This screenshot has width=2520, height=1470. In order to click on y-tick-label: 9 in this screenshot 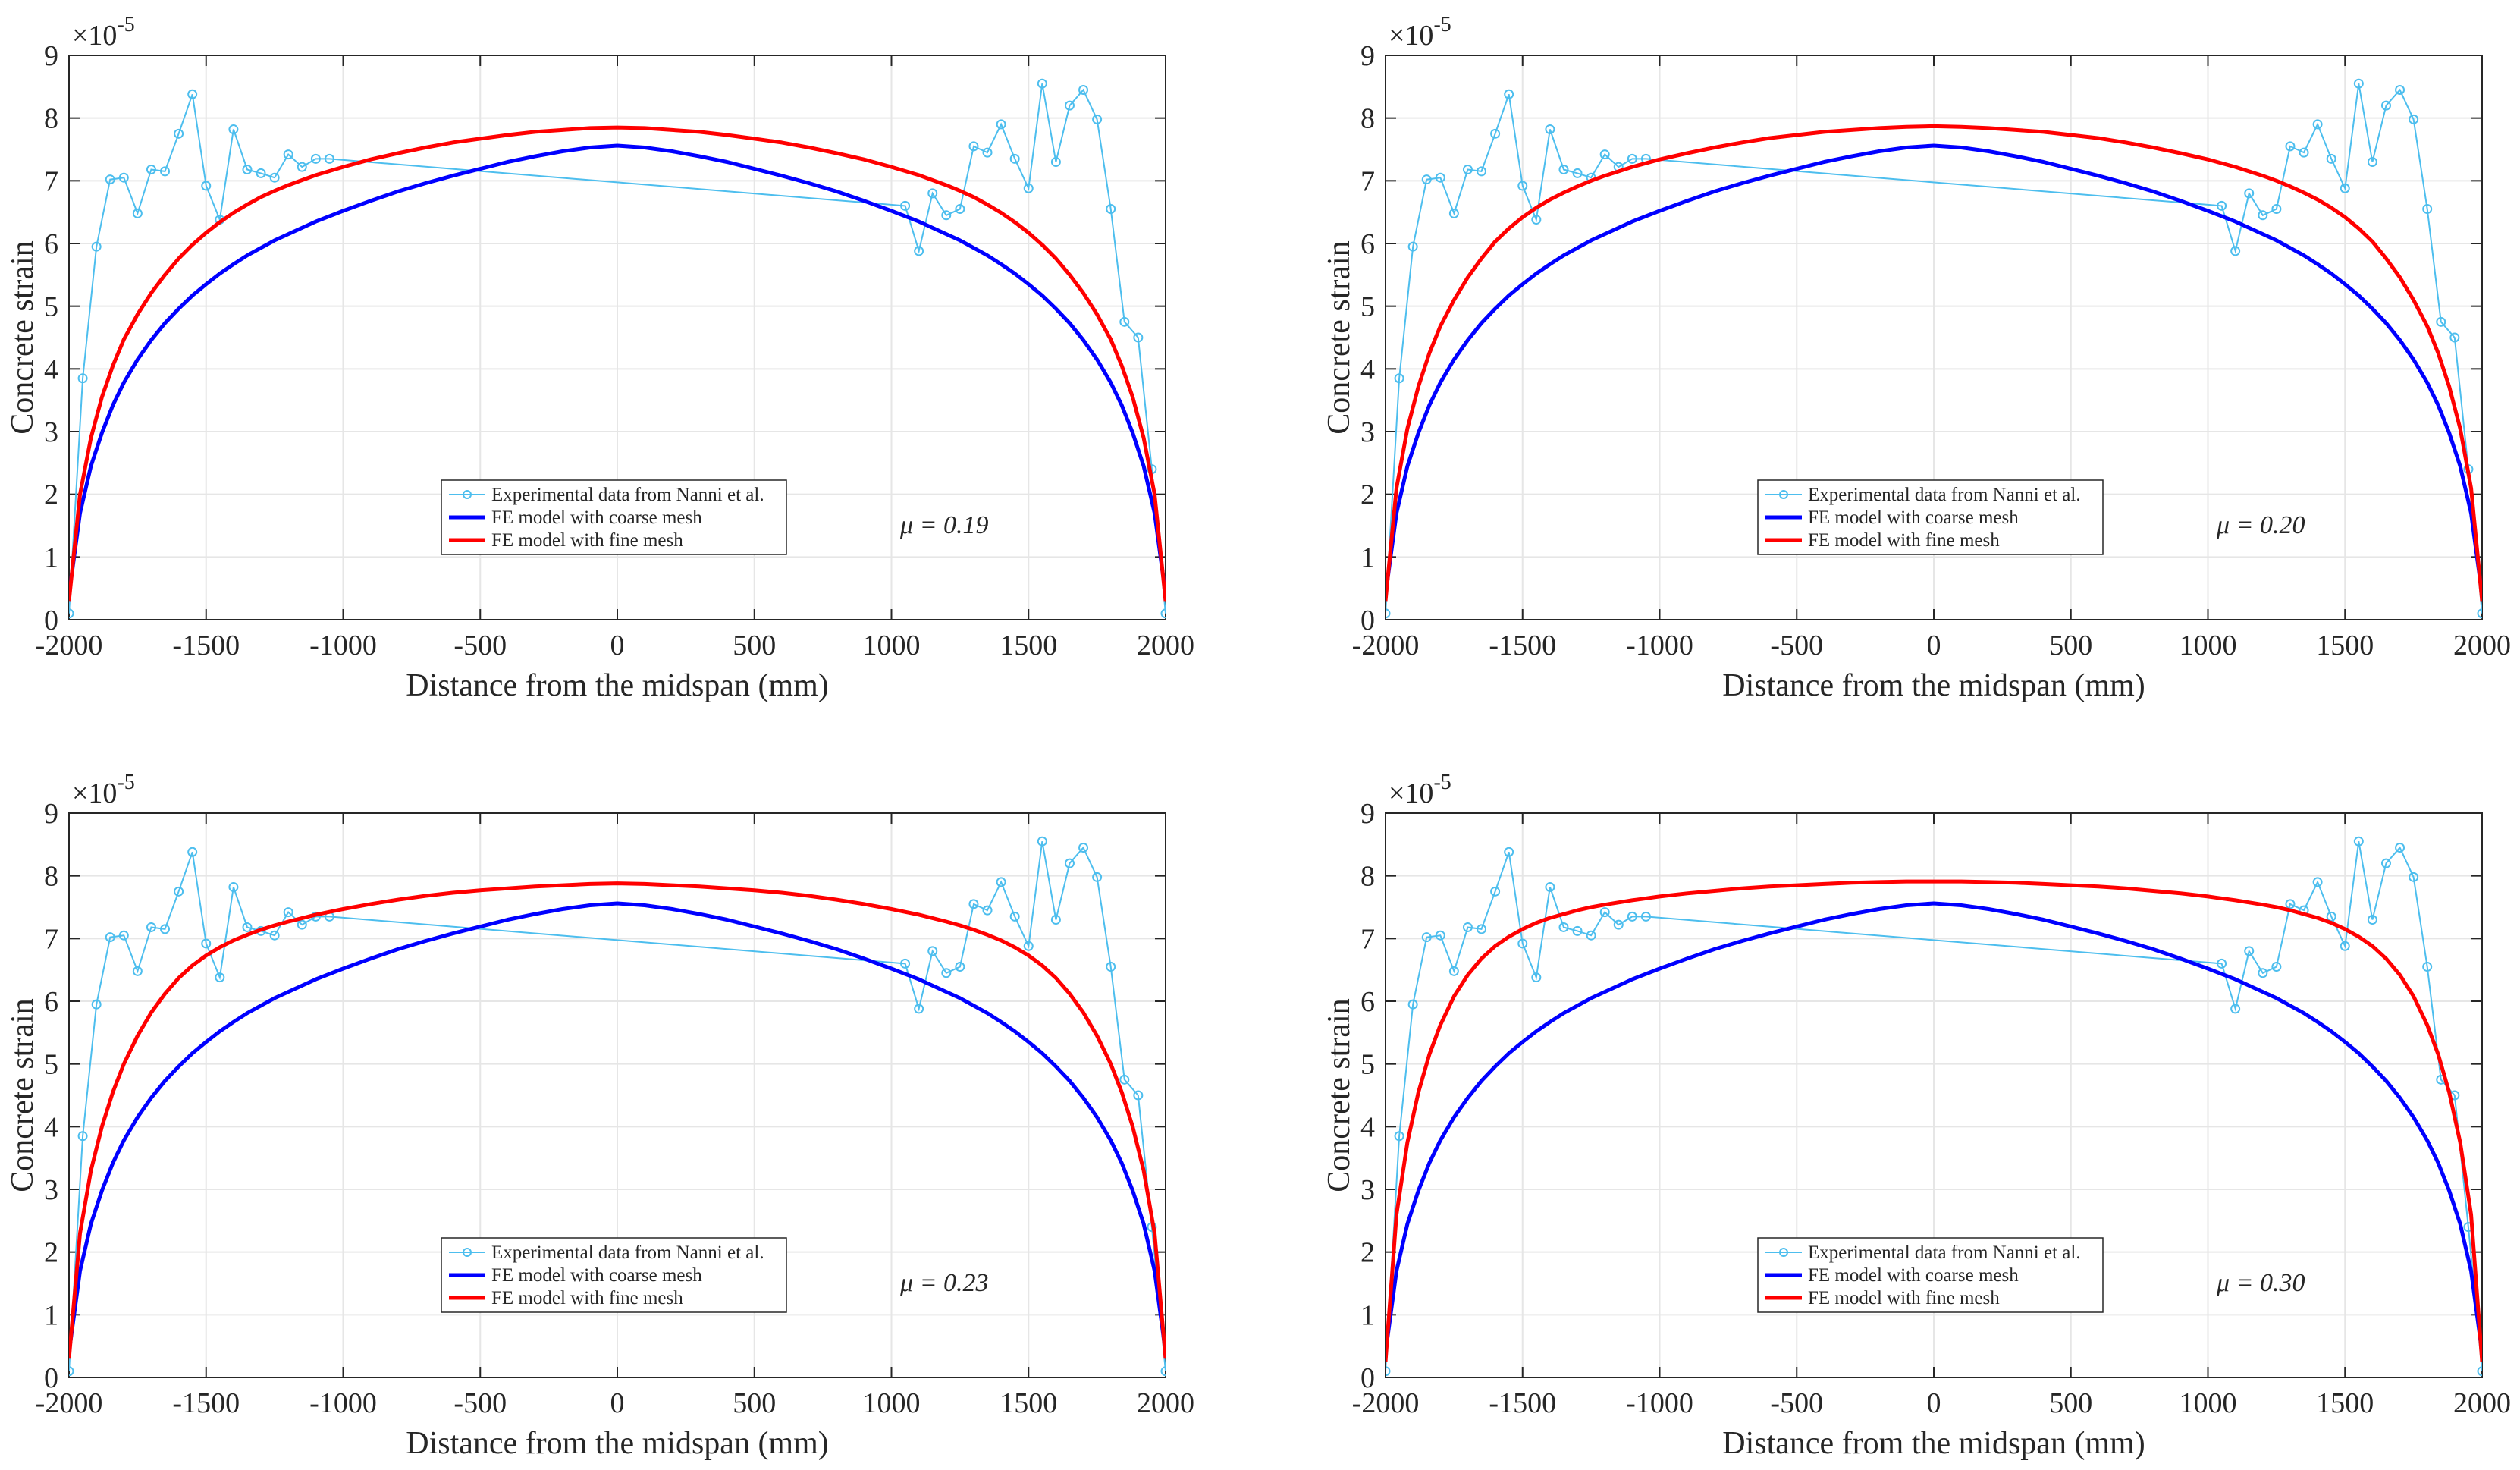, I will do `click(51, 56)`.